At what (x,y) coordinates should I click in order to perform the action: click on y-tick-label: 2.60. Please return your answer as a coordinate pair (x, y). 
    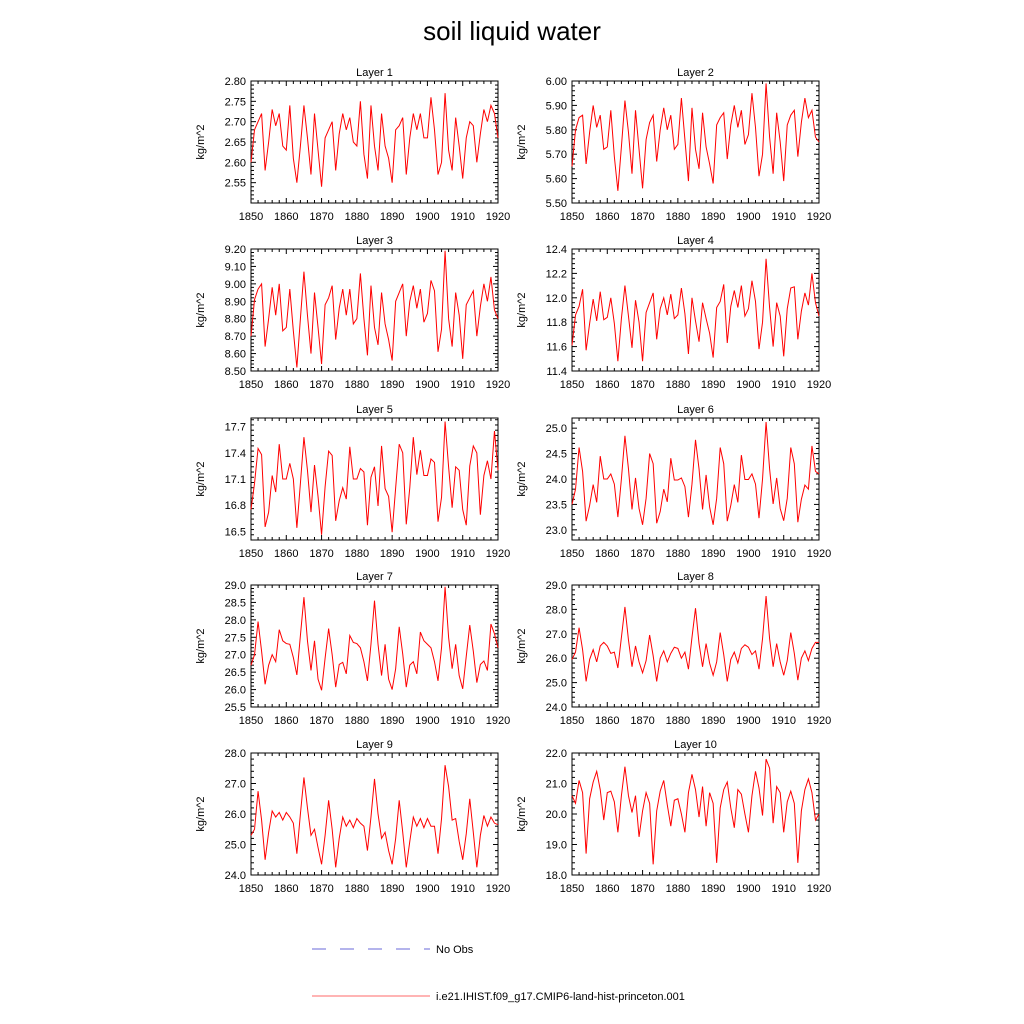
    Looking at the image, I should click on (235, 163).